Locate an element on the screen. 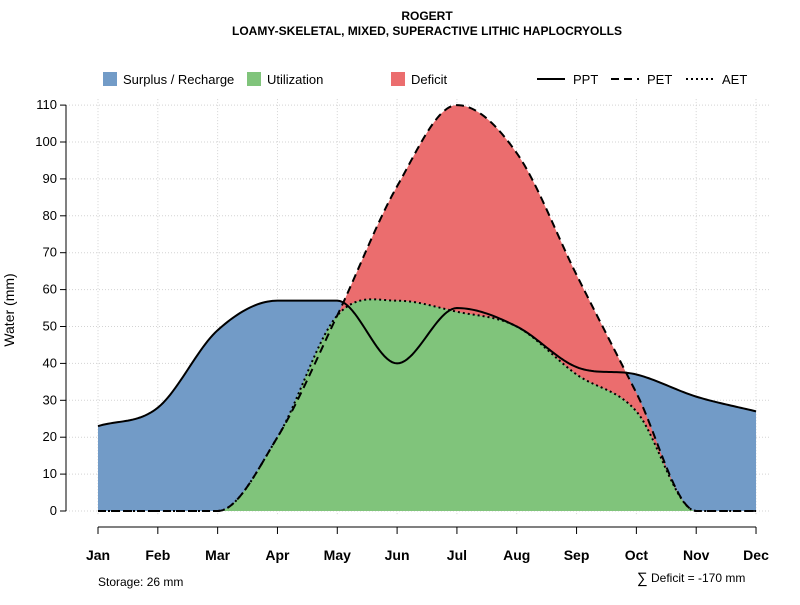 This screenshot has height=605, width=800. y-tick-label: 10 is located at coordinates (50, 473).